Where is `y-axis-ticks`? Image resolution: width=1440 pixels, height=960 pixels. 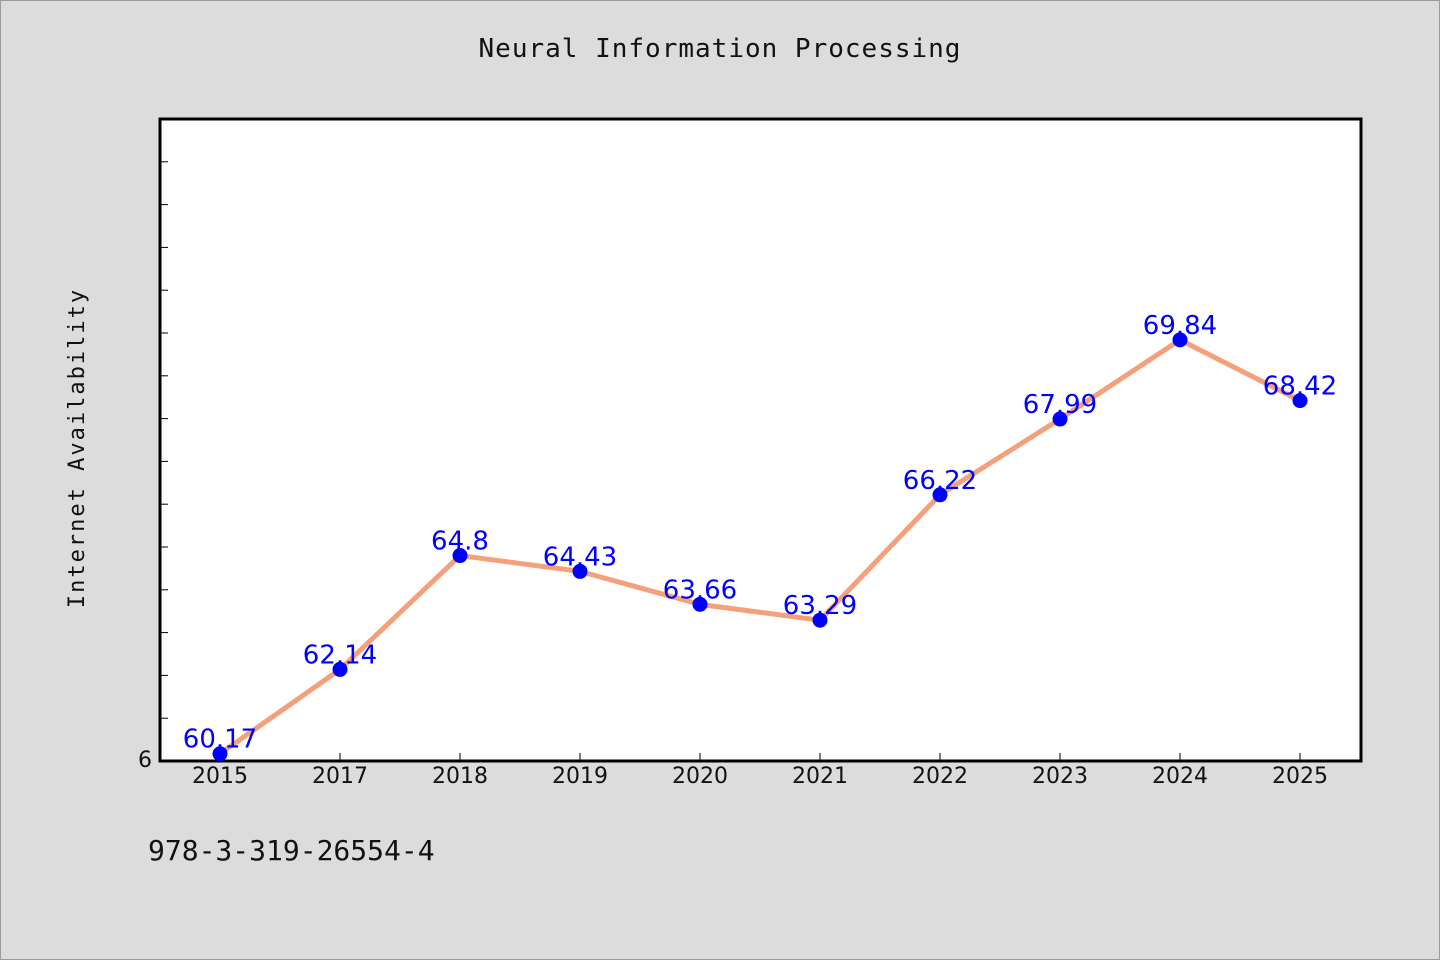
y-axis-ticks is located at coordinates (164, 440).